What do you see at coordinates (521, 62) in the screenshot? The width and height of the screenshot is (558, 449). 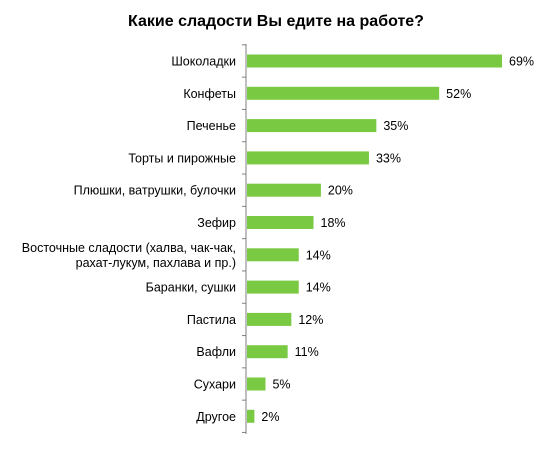 I see `value-label: 69%` at bounding box center [521, 62].